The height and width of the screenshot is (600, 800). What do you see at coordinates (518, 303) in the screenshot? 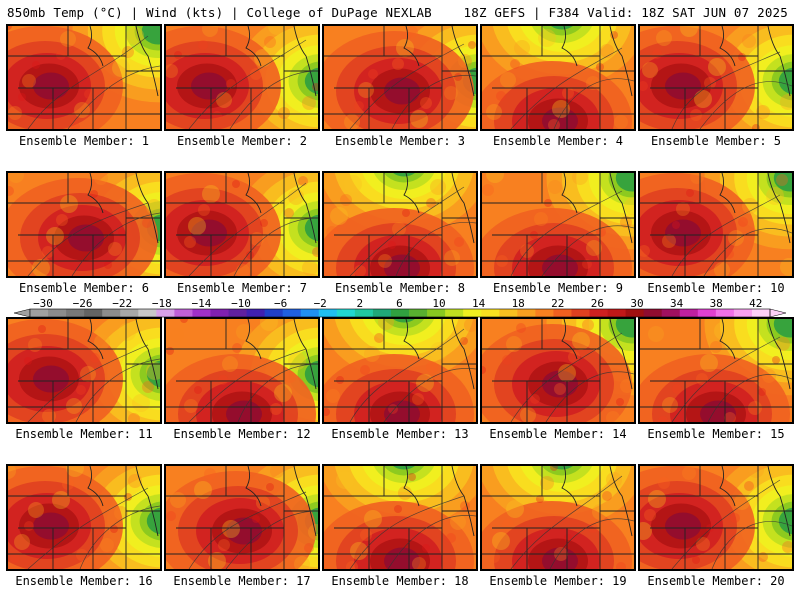
I see `colorbar-tick-label: 18` at bounding box center [518, 303].